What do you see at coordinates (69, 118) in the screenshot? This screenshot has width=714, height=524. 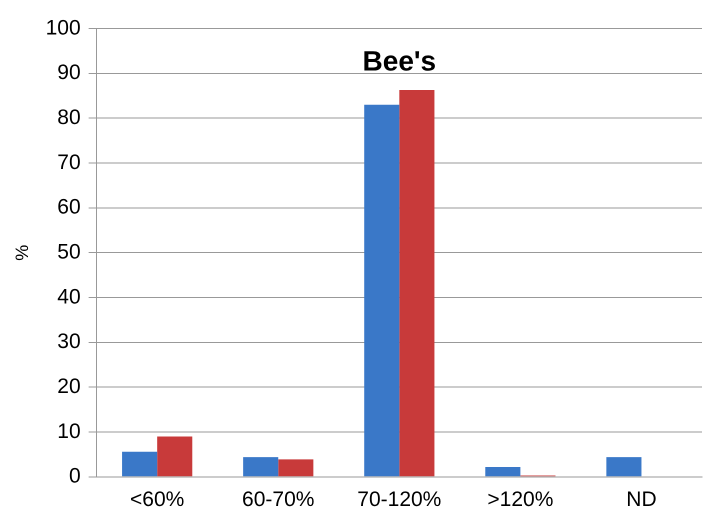 I see `y-tick-label: 80` at bounding box center [69, 118].